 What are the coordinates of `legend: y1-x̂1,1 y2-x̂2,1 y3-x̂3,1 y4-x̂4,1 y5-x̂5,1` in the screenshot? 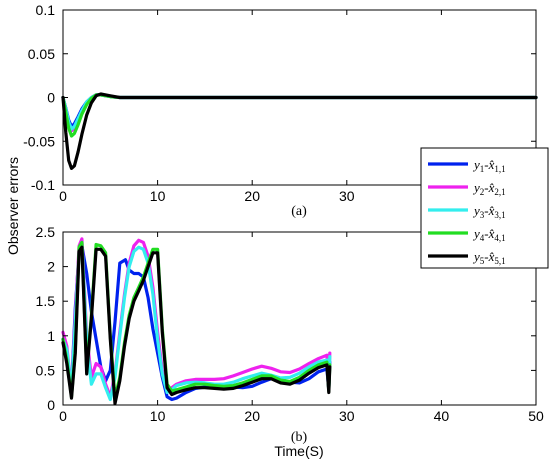 It's located at (484, 208).